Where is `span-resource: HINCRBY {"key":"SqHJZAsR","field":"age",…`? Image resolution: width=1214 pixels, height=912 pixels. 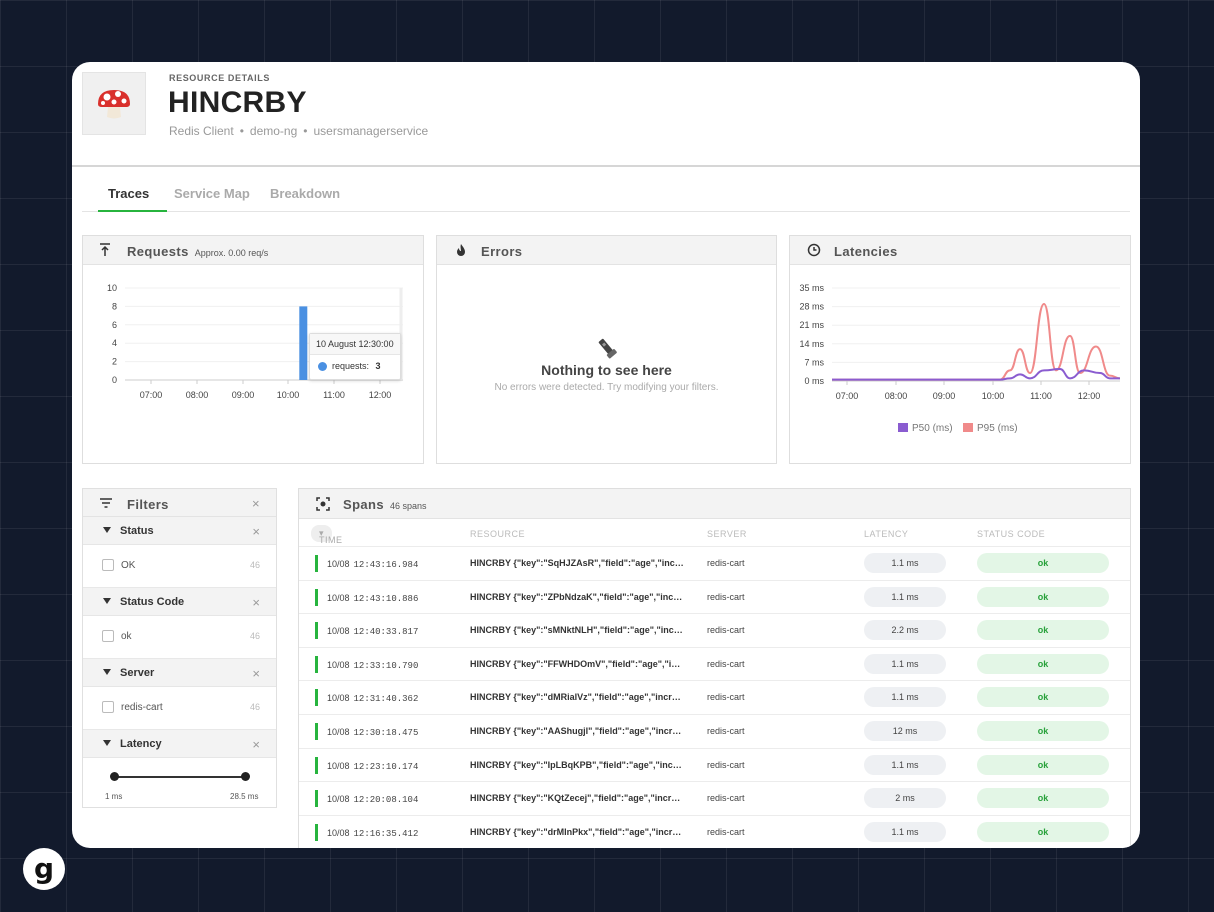
span-resource: HINCRBY {"key":"SqHJZAsR","field":"age",… is located at coordinates (577, 563).